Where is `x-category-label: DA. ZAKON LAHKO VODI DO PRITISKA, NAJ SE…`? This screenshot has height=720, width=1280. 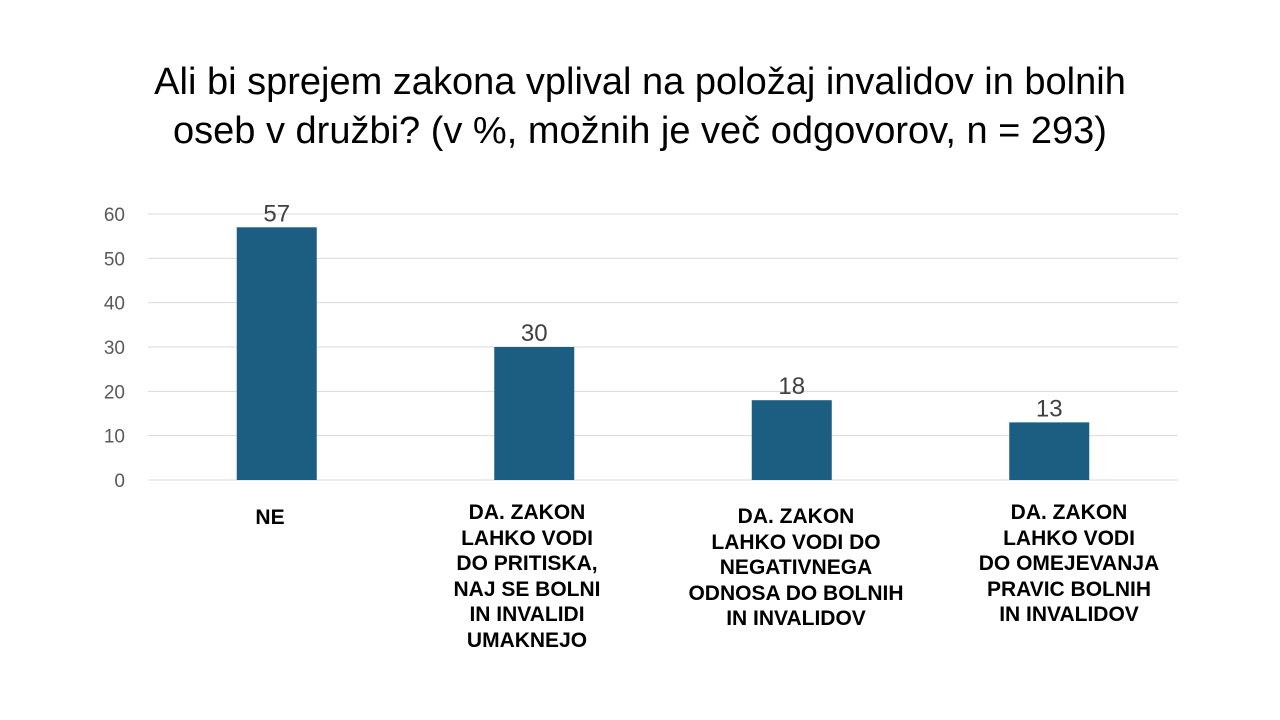 x-category-label: DA. ZAKON LAHKO VODI DO PRITISKA, NAJ SE… is located at coordinates (527, 576).